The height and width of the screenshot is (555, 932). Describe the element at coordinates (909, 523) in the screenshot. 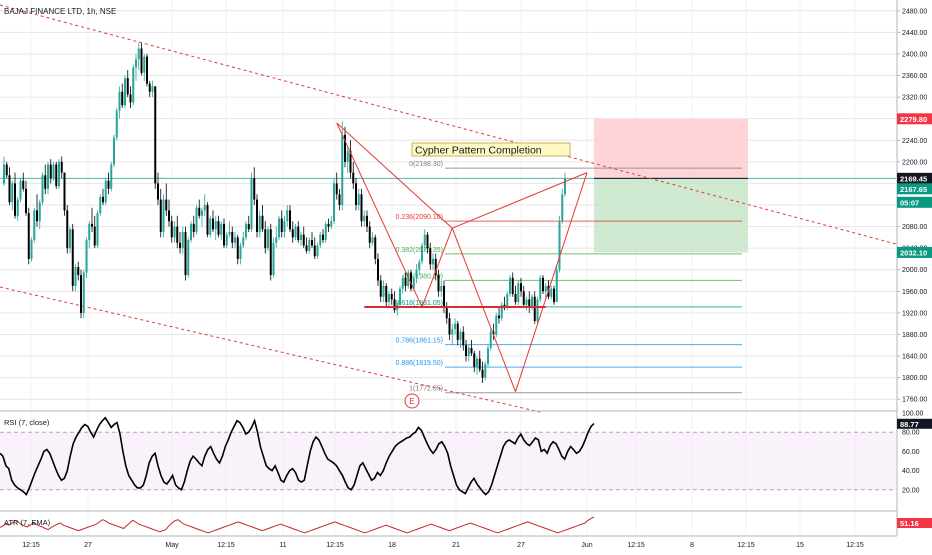

I see `atr-value-label: 51.16` at that location.